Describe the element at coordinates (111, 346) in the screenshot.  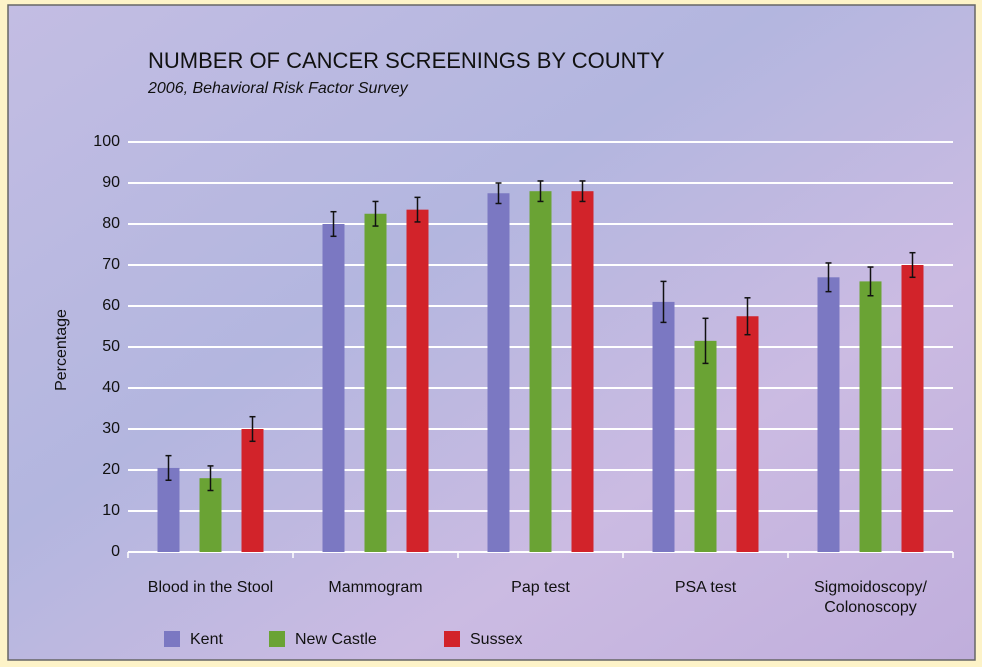
I see `y-tick-label: 50` at that location.